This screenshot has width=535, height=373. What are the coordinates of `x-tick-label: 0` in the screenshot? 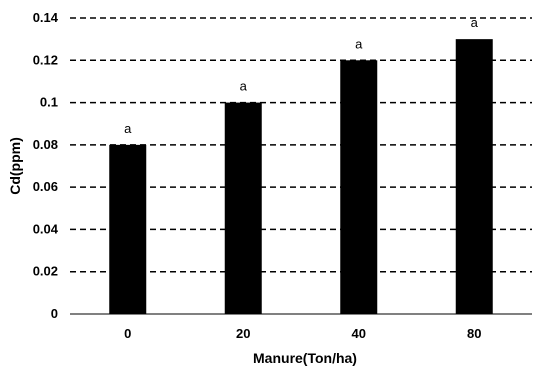 It's located at (127, 333).